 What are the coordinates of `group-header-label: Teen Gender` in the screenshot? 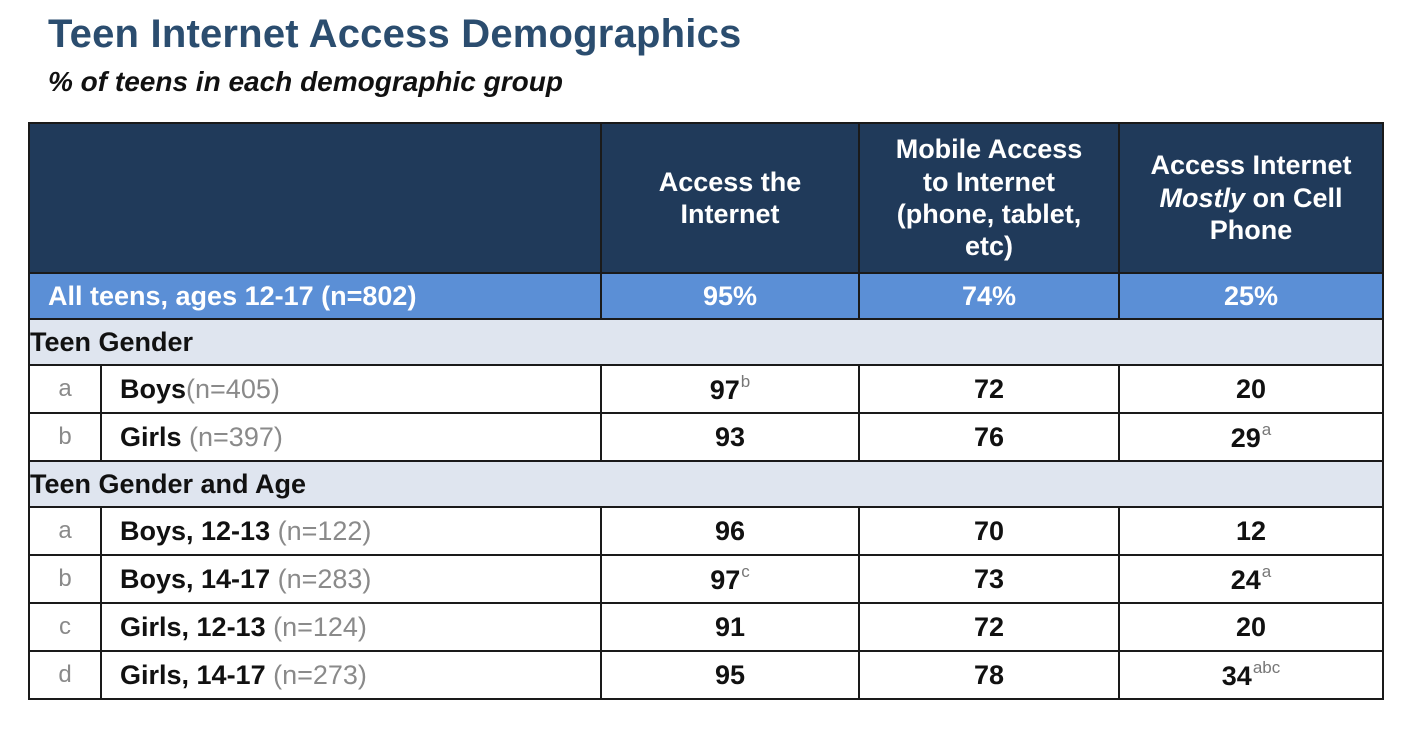 It's located at (706, 342).